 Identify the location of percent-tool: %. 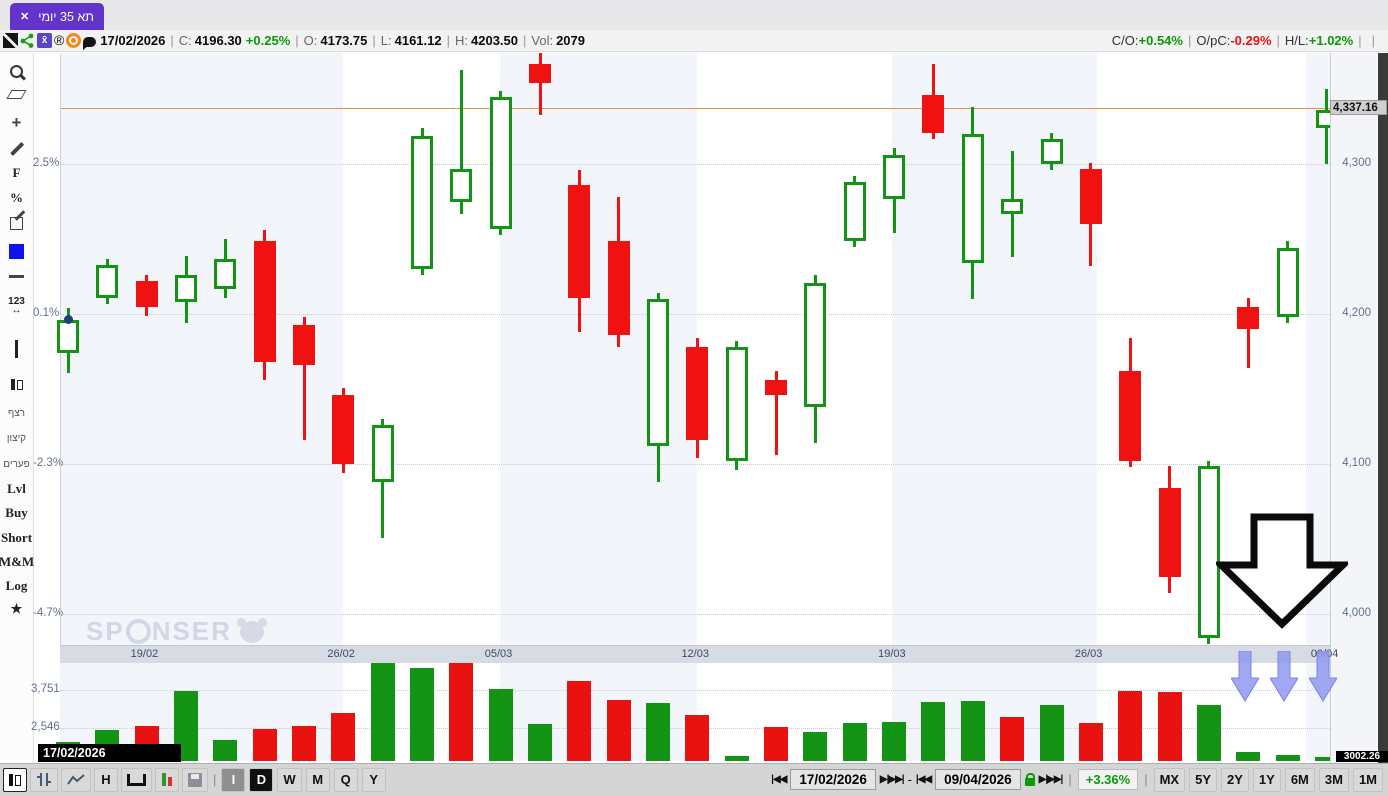
(16, 198).